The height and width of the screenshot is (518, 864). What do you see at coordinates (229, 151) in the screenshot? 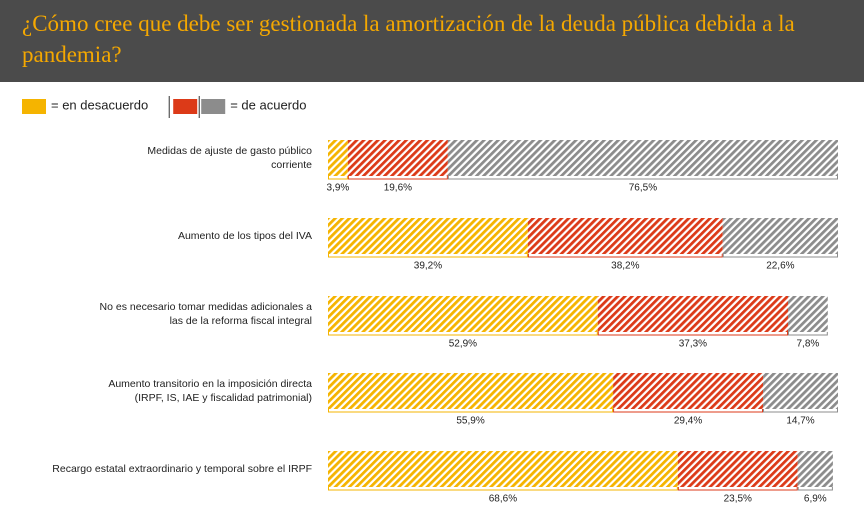
I see `category-label: Medidas de ajuste de gasto público` at bounding box center [229, 151].